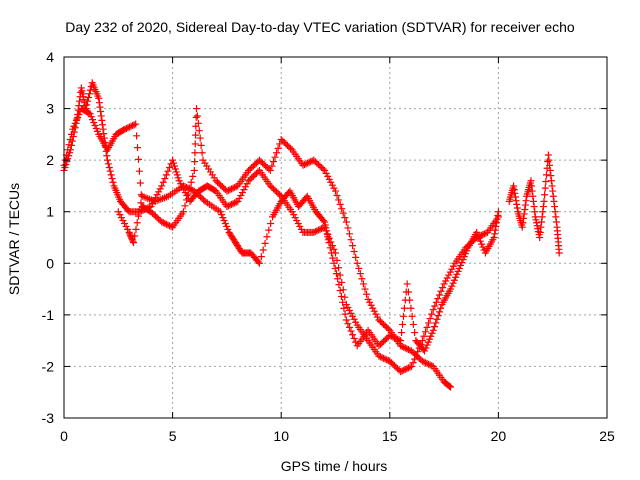 Image resolution: width=640 pixels, height=480 pixels. I want to click on x-tick-label: 10, so click(281, 436).